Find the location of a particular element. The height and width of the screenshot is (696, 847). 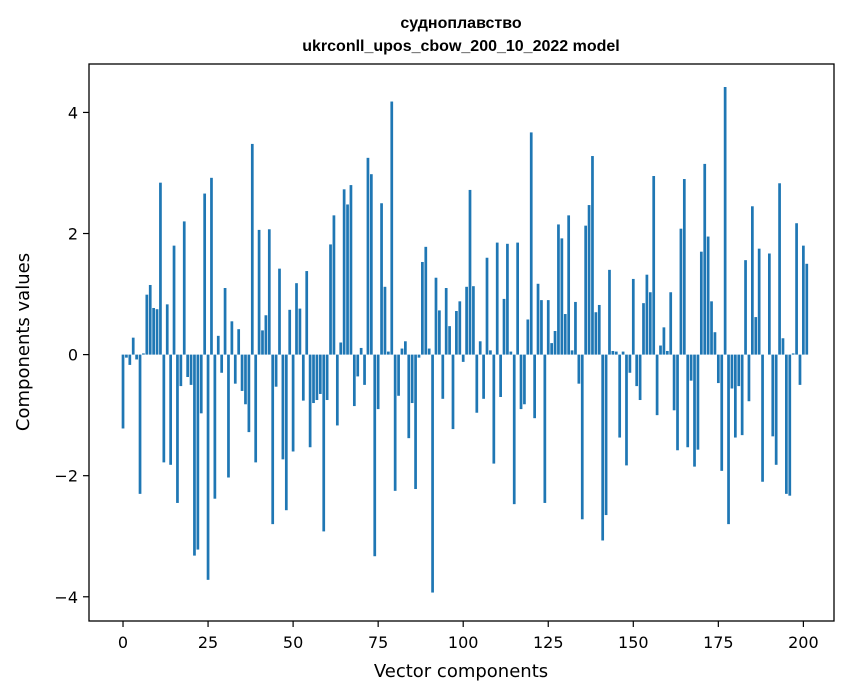

y-tick-label: 0 is located at coordinates (73, 355).